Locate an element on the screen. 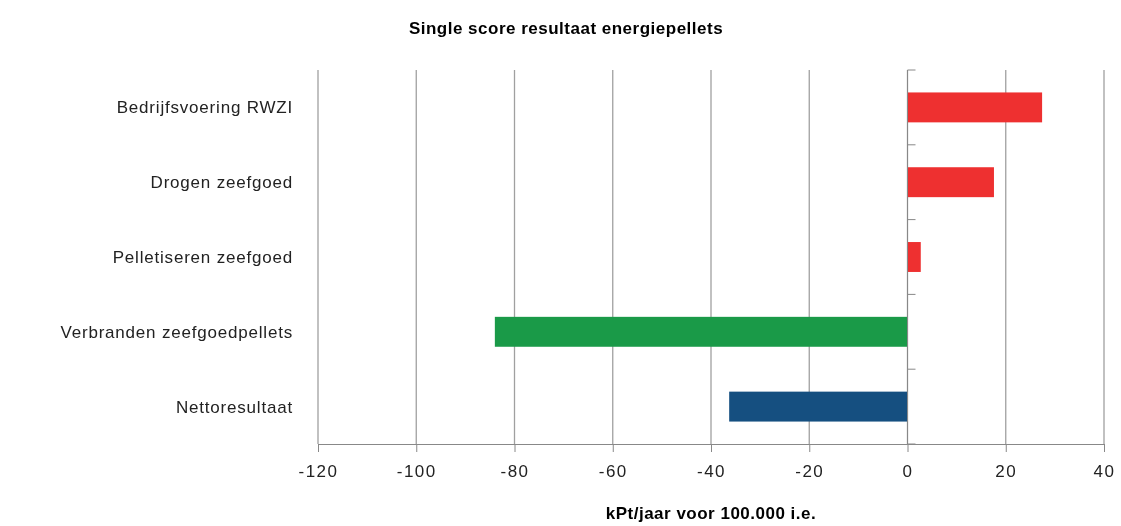  y-tick-label: Bedrijfsvoering RWZI is located at coordinates (204, 108).